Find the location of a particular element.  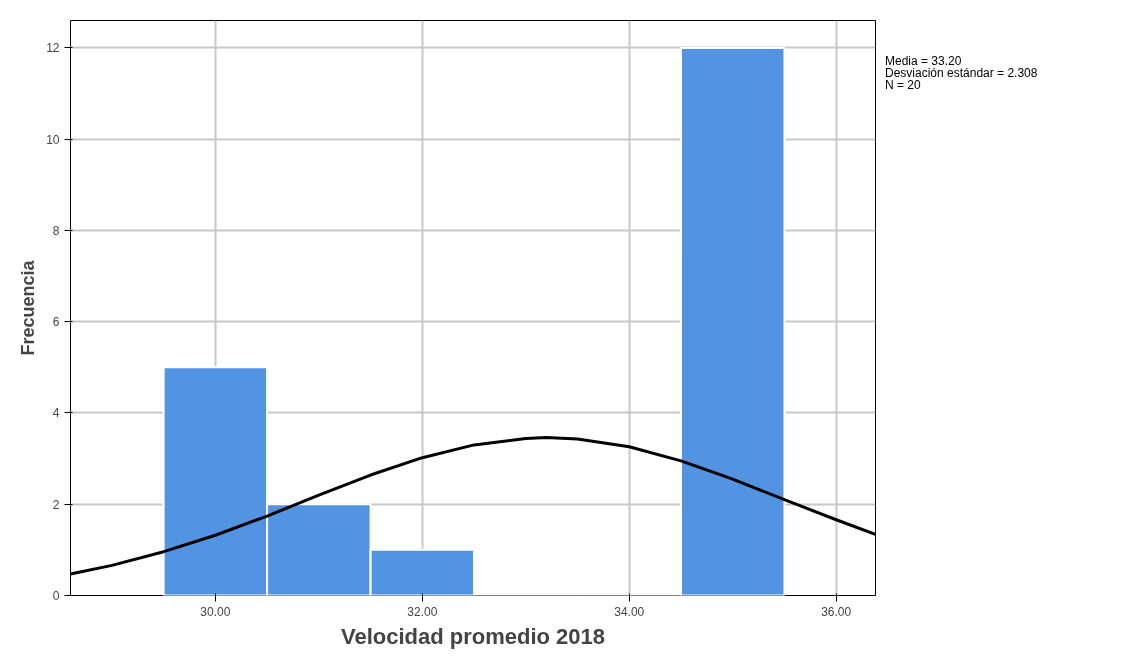

text: Media = 33.20 is located at coordinates (923, 61).